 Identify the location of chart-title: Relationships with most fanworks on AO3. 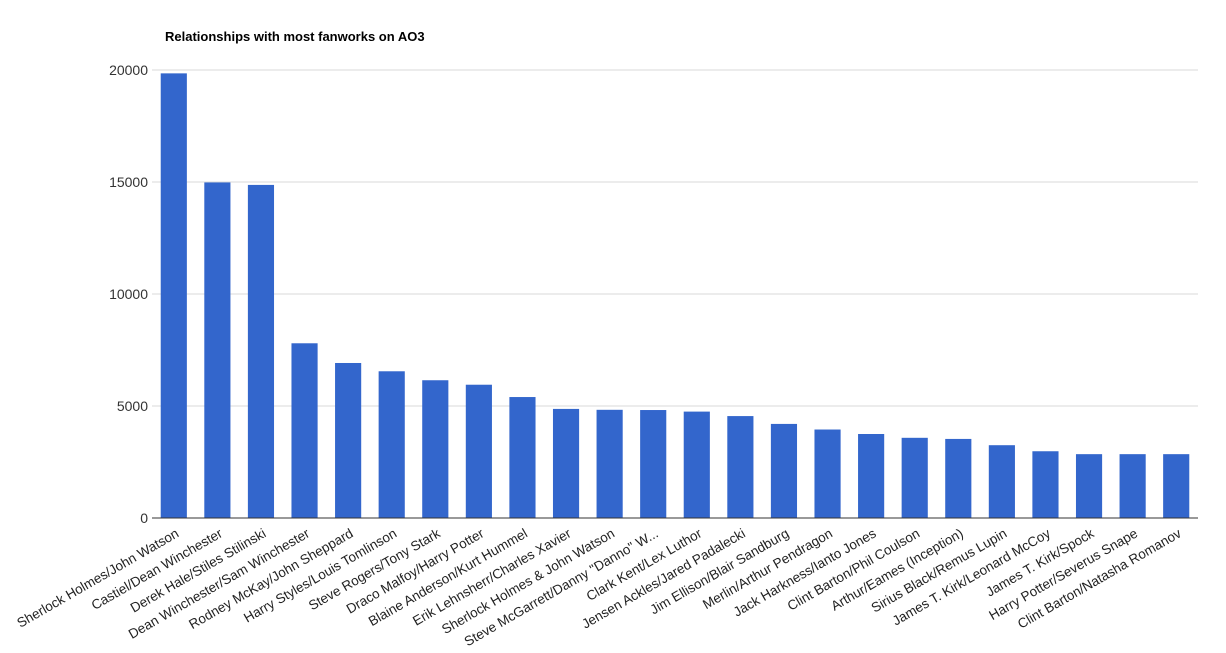
(295, 36).